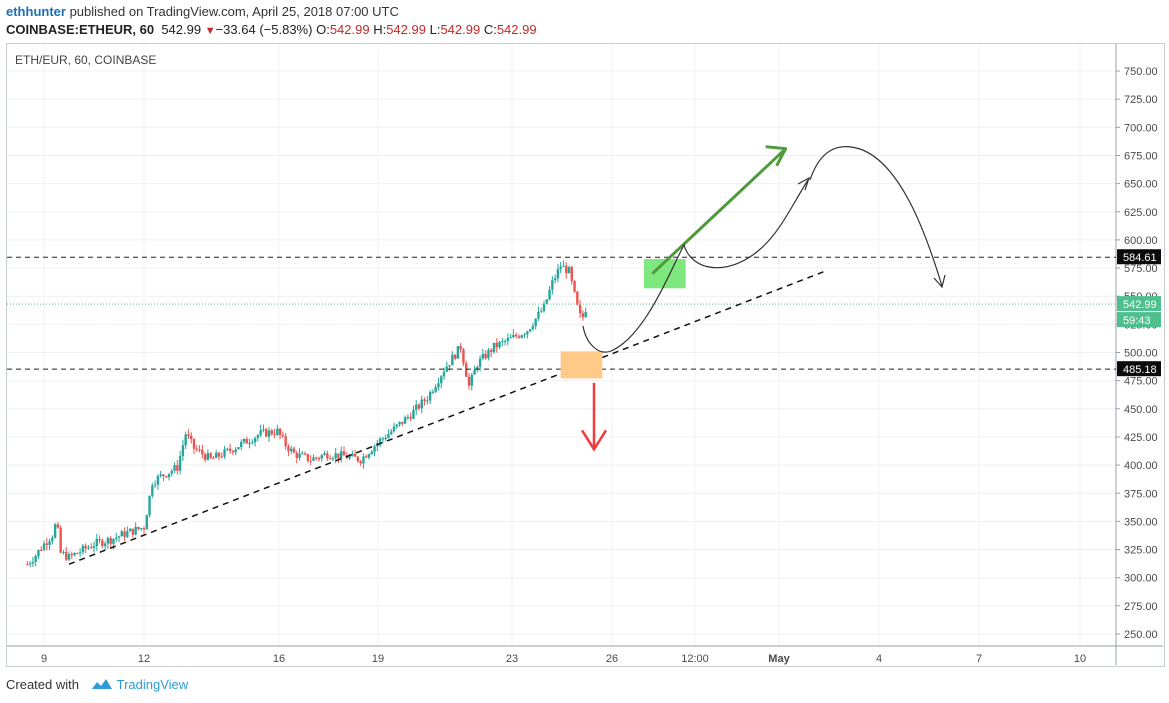 The height and width of the screenshot is (703, 1169). What do you see at coordinates (152, 684) in the screenshot?
I see `tradingview-brand-link: TradingView` at bounding box center [152, 684].